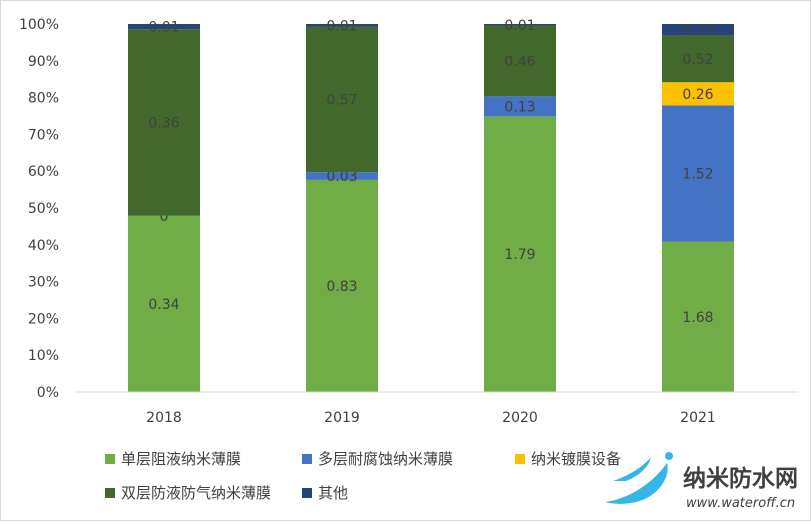 The width and height of the screenshot is (811, 524). I want to click on y-tick-label: 30%, so click(43, 283).